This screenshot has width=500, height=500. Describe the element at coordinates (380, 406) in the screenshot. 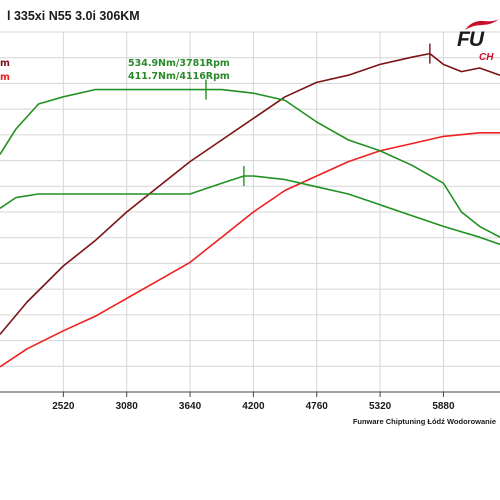

I see `x-tick-label: 5320` at that location.